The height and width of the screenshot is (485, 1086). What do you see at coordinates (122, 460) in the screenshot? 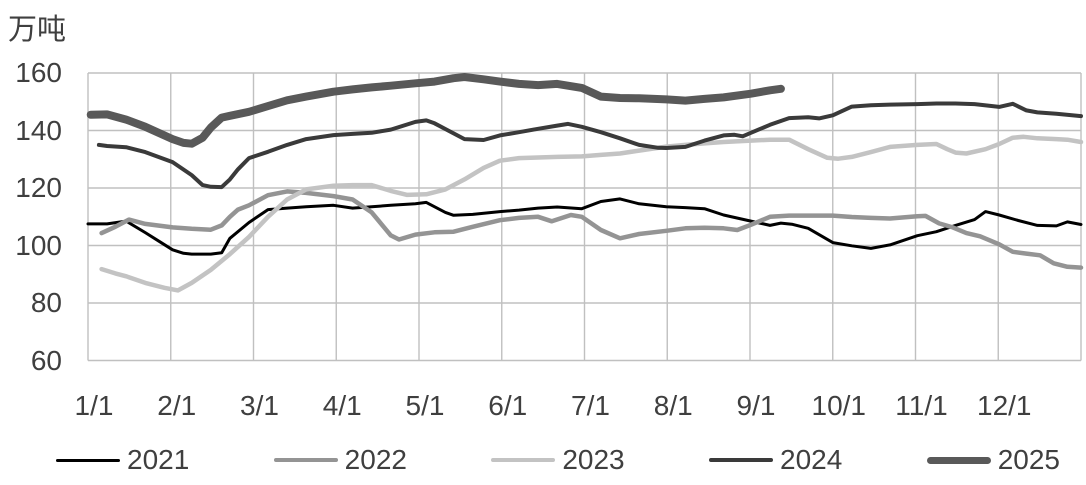
I see `legend-item-2021: 2021` at bounding box center [122, 460].